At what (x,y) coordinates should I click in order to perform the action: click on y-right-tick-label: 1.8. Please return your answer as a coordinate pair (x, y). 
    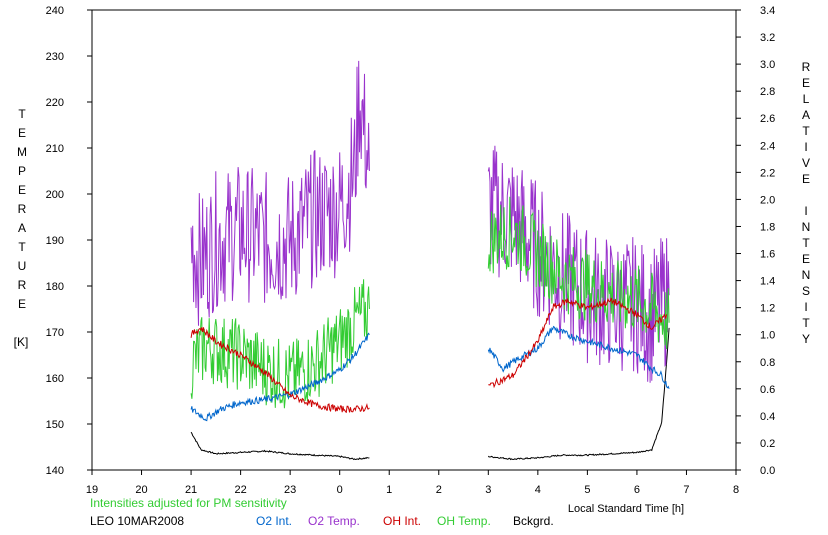
    Looking at the image, I should click on (767, 227).